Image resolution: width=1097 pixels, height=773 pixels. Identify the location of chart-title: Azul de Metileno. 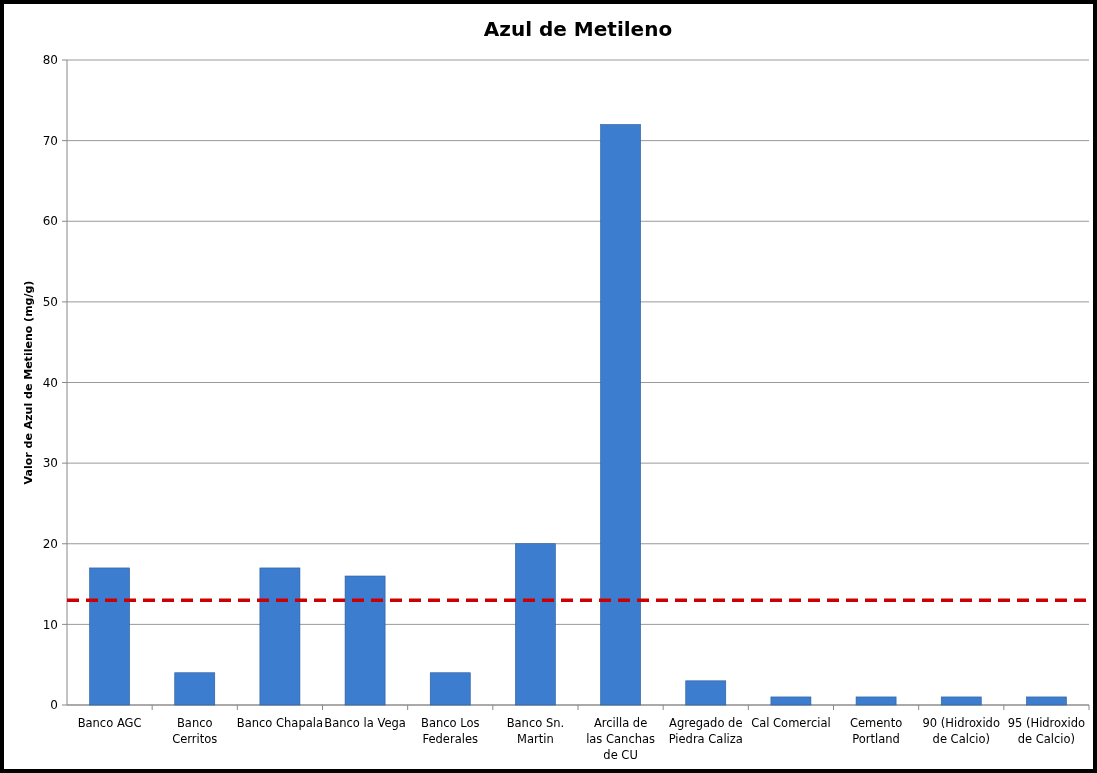
(578, 29).